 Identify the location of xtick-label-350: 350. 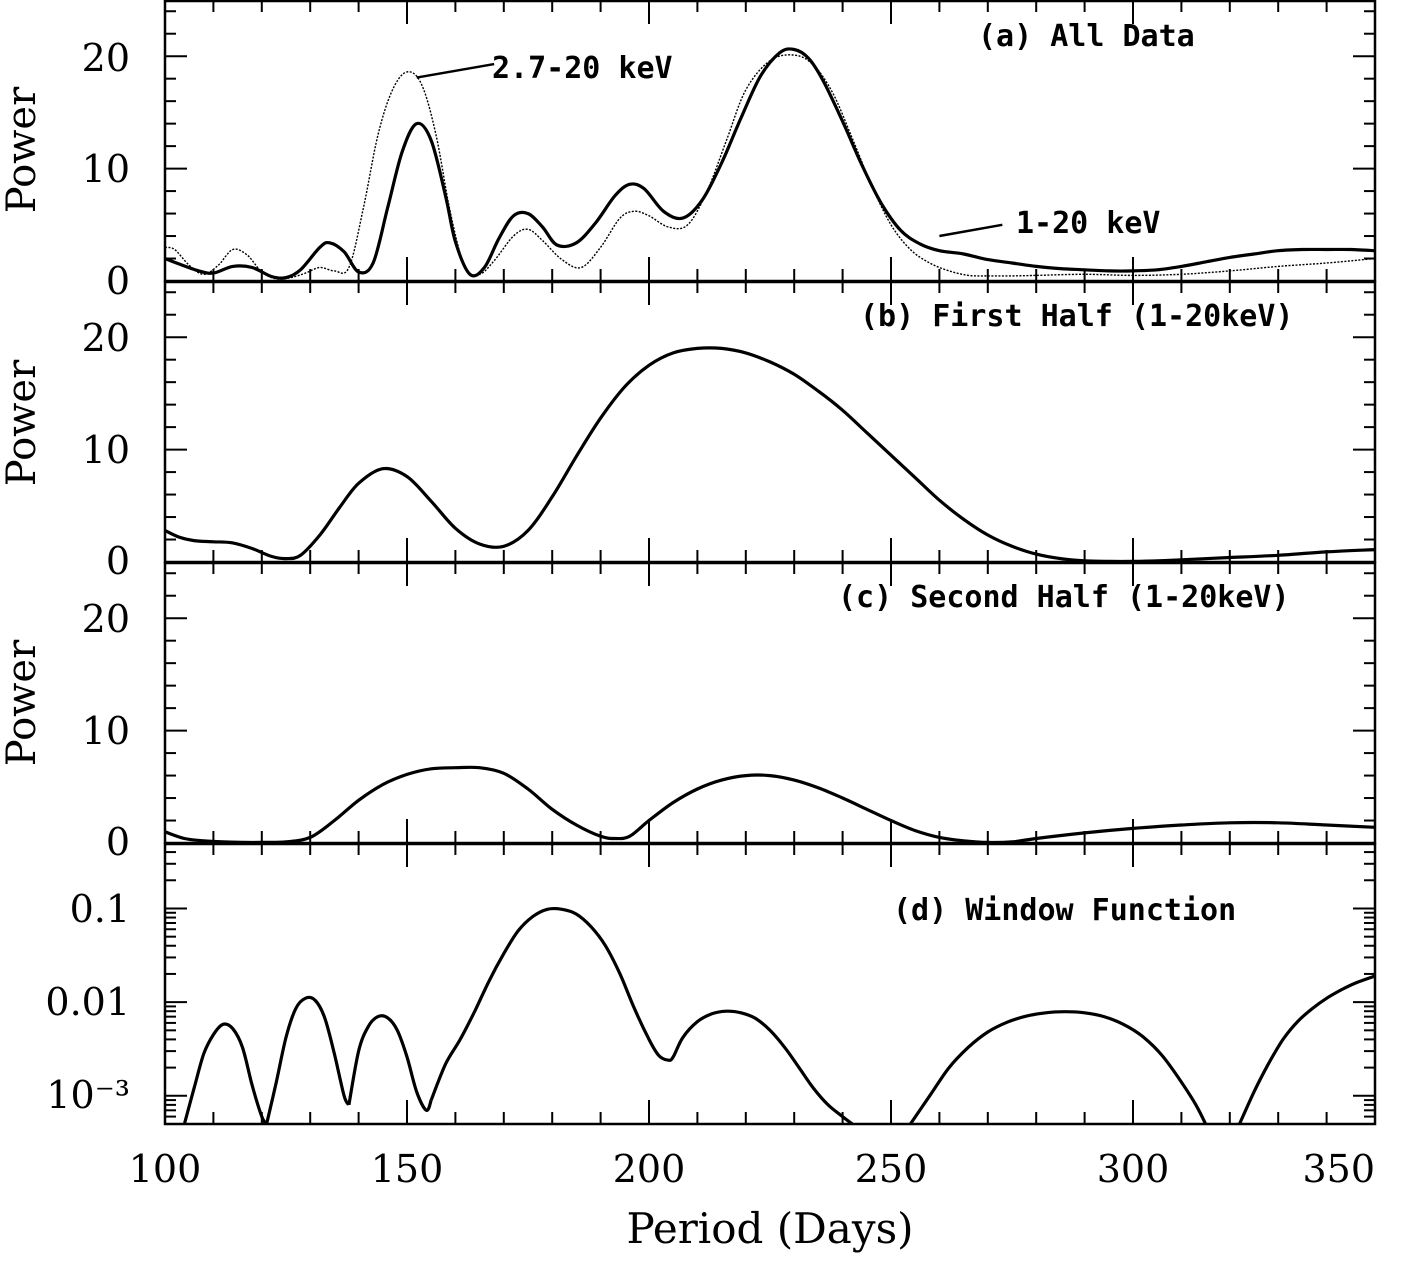
(1338, 1169).